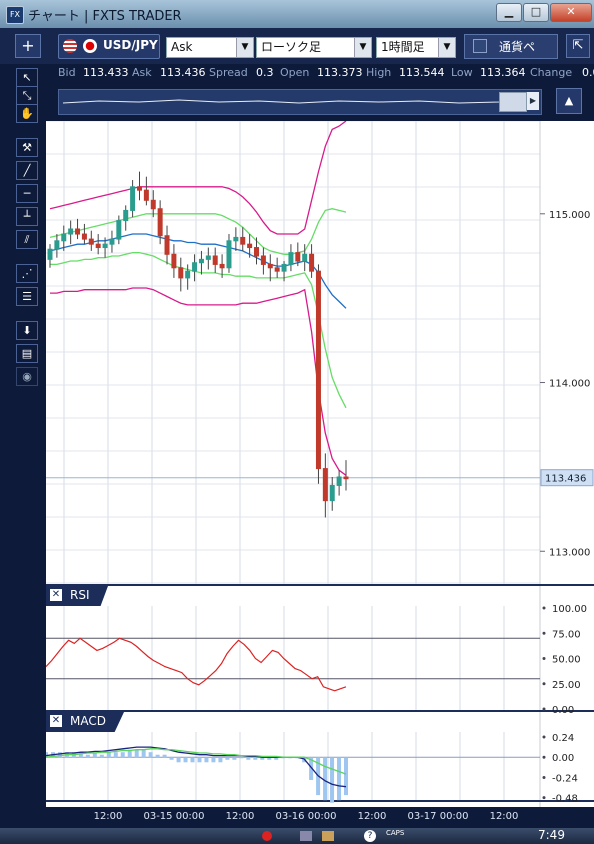 Image resolution: width=594 pixels, height=844 pixels. What do you see at coordinates (27, 193) in the screenshot?
I see `horizontal-line-icon: ─` at bounding box center [27, 193].